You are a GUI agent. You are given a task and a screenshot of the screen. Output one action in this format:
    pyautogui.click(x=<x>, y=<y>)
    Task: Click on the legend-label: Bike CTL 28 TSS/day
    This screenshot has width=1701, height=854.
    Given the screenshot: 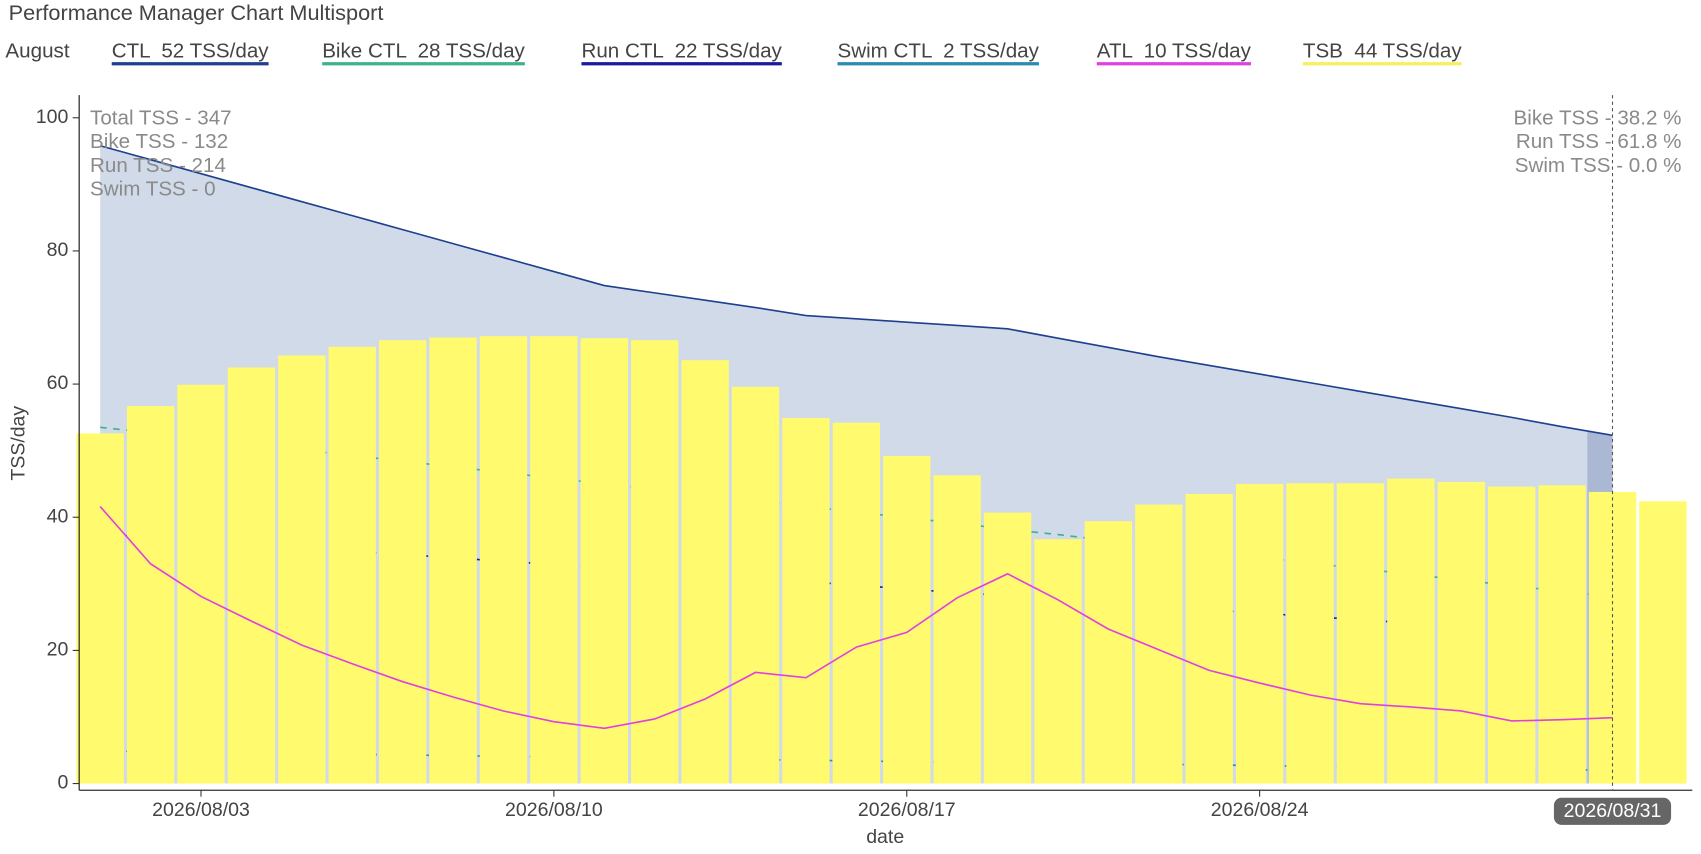 What is the action you would take?
    pyautogui.click(x=423, y=50)
    